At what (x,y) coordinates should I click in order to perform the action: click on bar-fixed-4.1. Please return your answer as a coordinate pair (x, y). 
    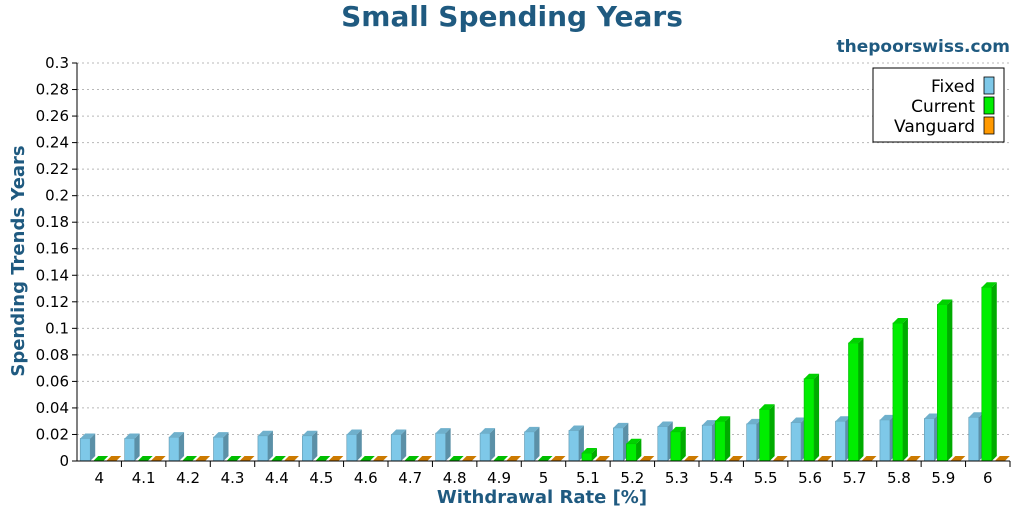
    Looking at the image, I should click on (132, 447).